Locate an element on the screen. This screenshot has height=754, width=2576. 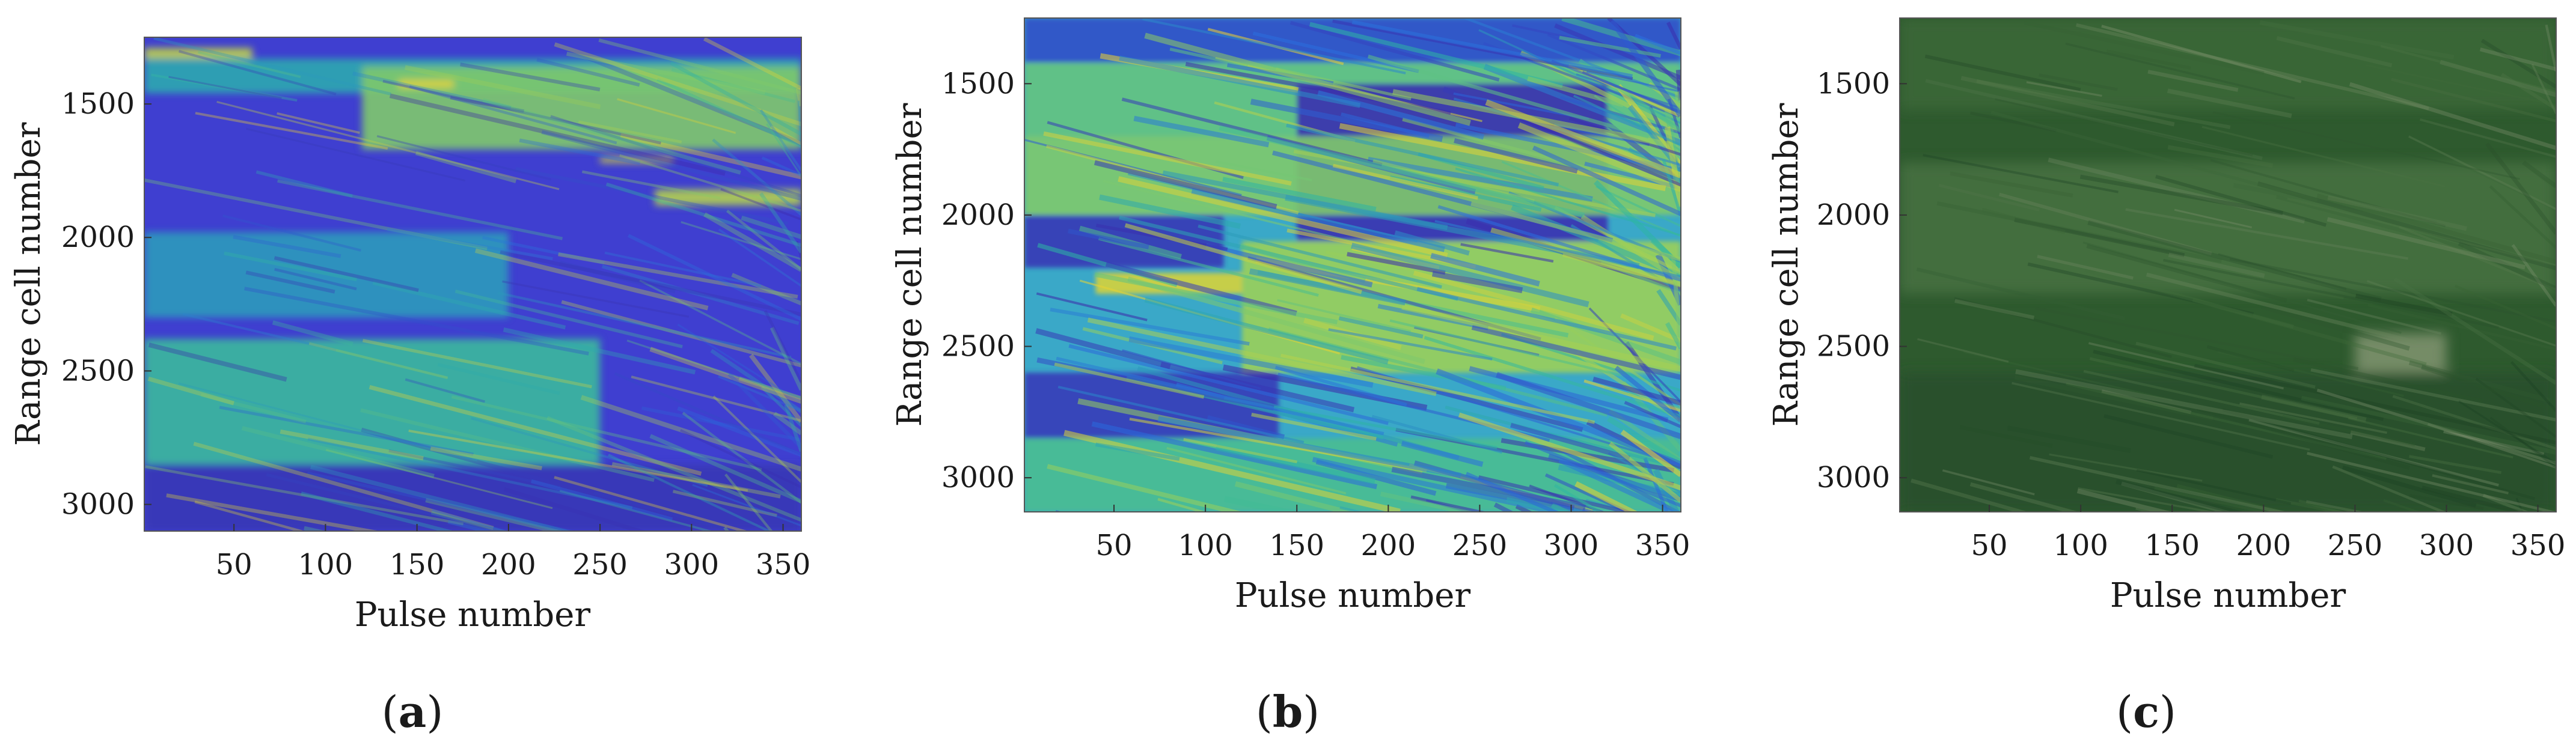
x-axis-ticks: 50 100 150 200 250 300 350 is located at coordinates (2268, 533).